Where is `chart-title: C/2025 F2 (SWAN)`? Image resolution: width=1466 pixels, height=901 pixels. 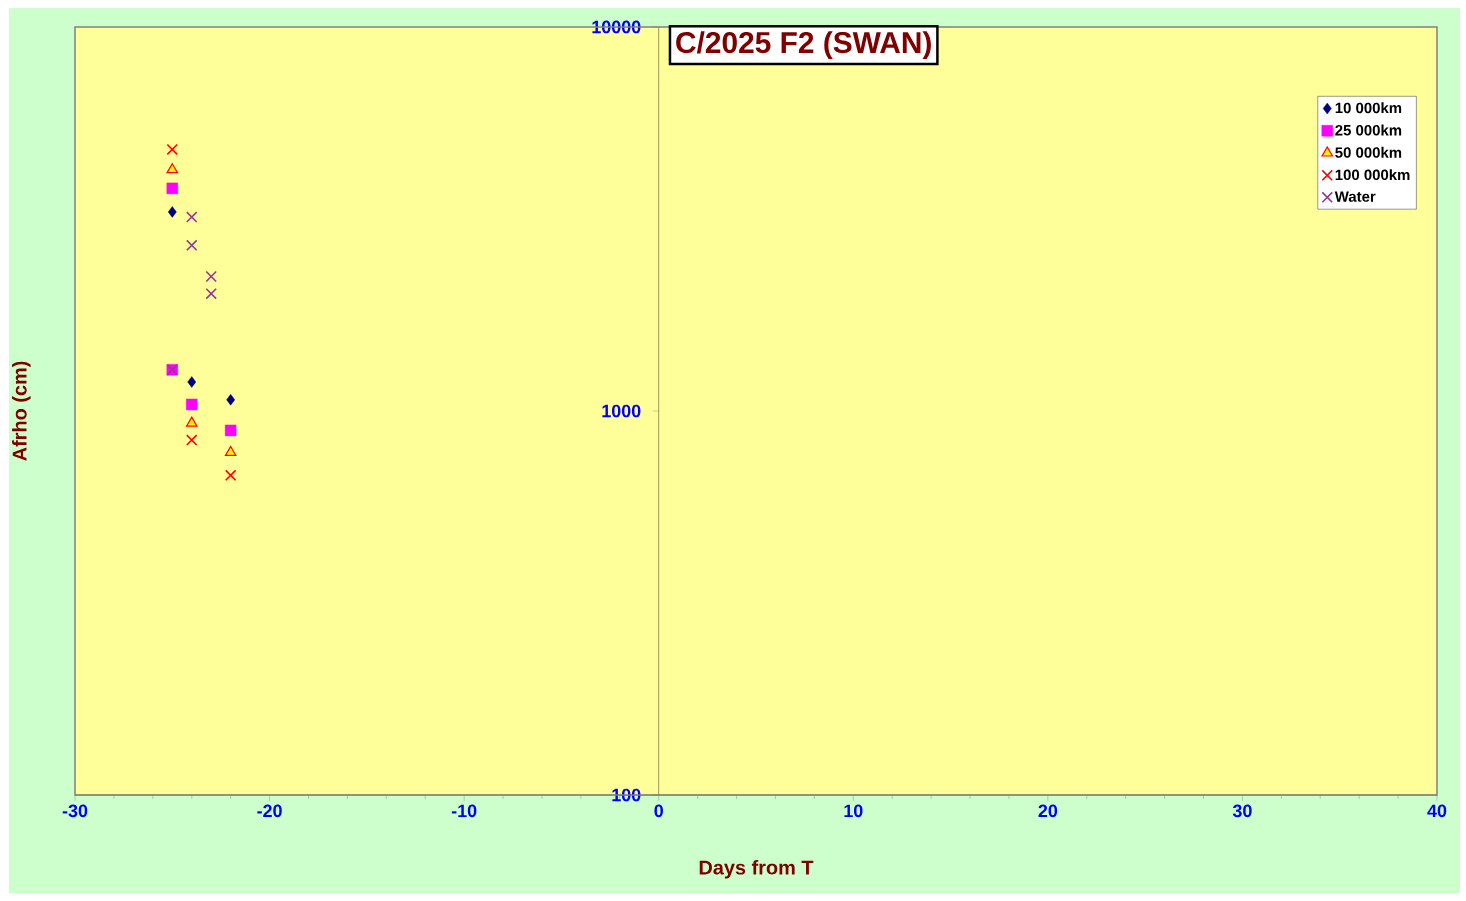 chart-title: C/2025 F2 (SWAN) is located at coordinates (803, 45).